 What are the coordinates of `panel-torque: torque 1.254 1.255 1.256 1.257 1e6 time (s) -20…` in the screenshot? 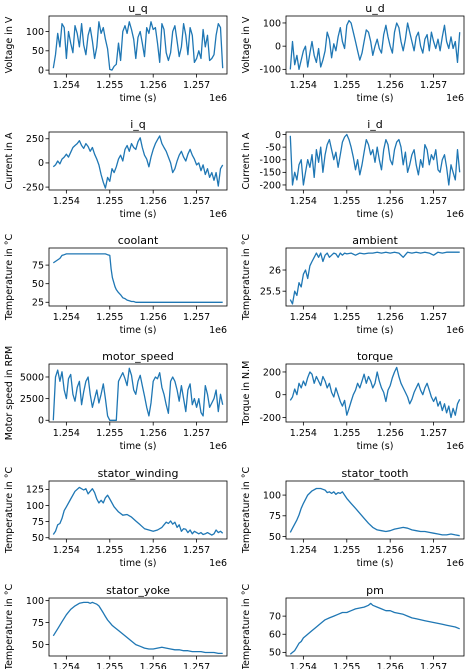 It's located at (353, 401).